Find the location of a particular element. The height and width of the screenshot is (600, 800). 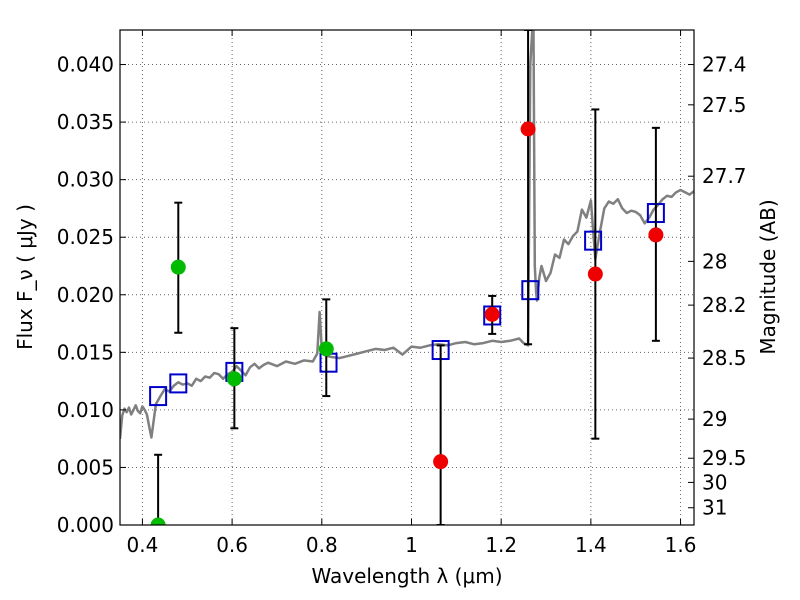

right-tick-label: 28.5 is located at coordinates (724, 358).